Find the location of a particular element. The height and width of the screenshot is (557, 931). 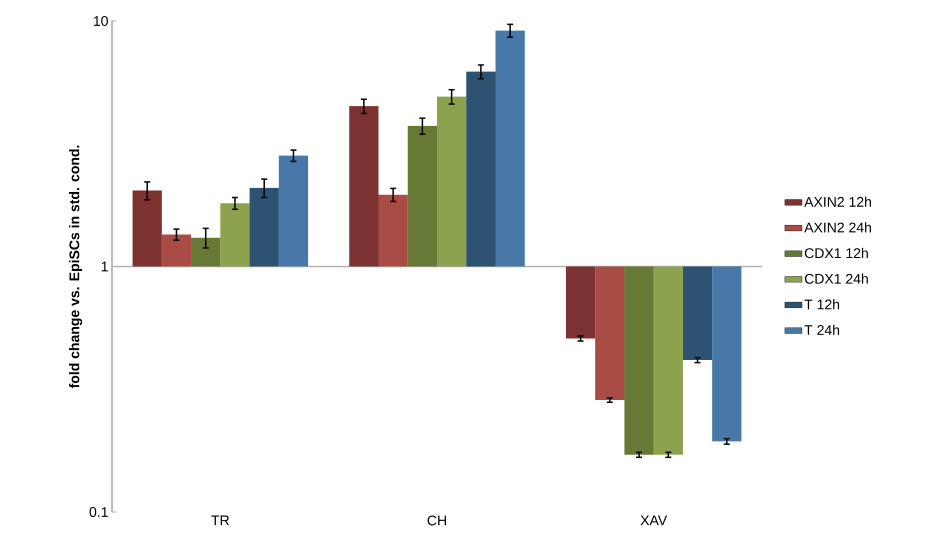

y-tick-label: 1 is located at coordinates (105, 267).